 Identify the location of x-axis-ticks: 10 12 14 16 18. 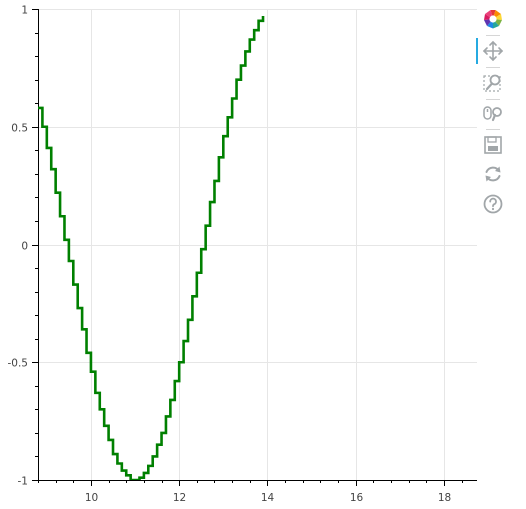
(250, 492).